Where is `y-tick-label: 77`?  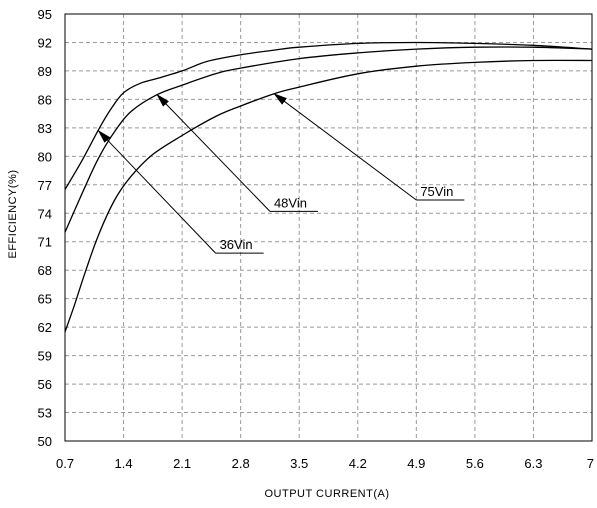 y-tick-label: 77 is located at coordinates (45, 185).